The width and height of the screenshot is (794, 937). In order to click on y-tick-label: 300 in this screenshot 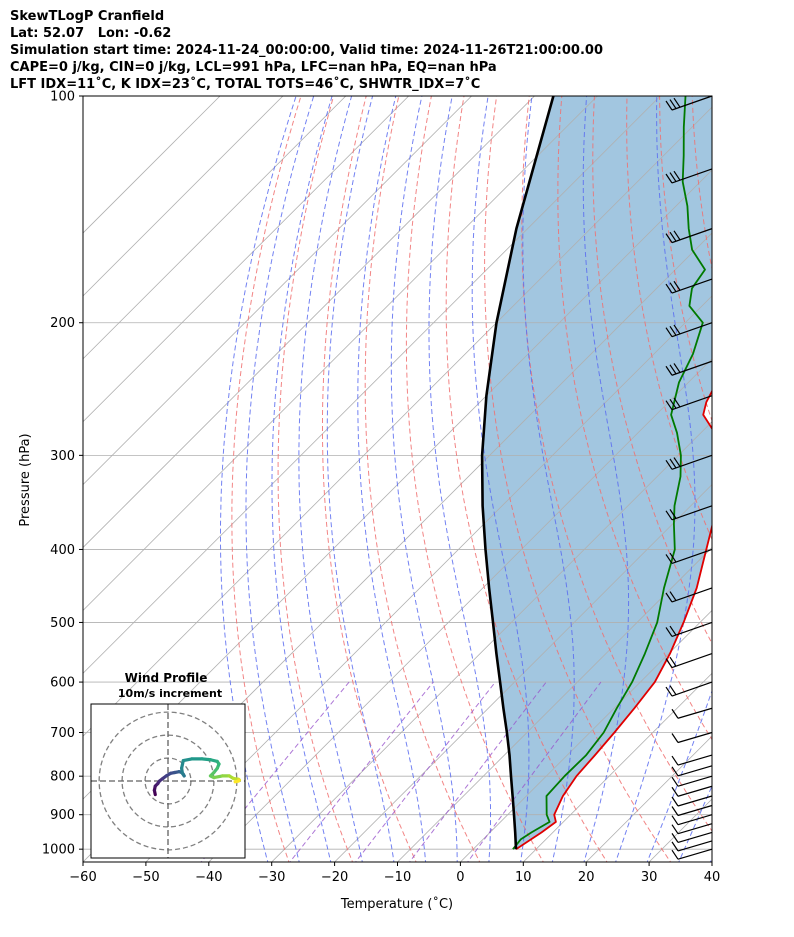, I will do `click(62, 456)`.